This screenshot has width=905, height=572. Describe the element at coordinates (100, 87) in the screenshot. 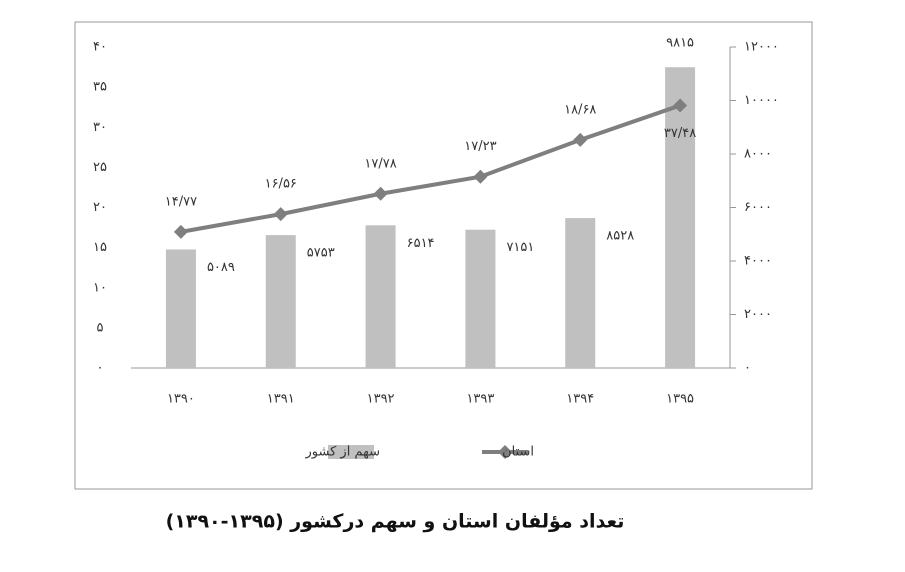

I see `y-tick-label: ۳۵` at that location.